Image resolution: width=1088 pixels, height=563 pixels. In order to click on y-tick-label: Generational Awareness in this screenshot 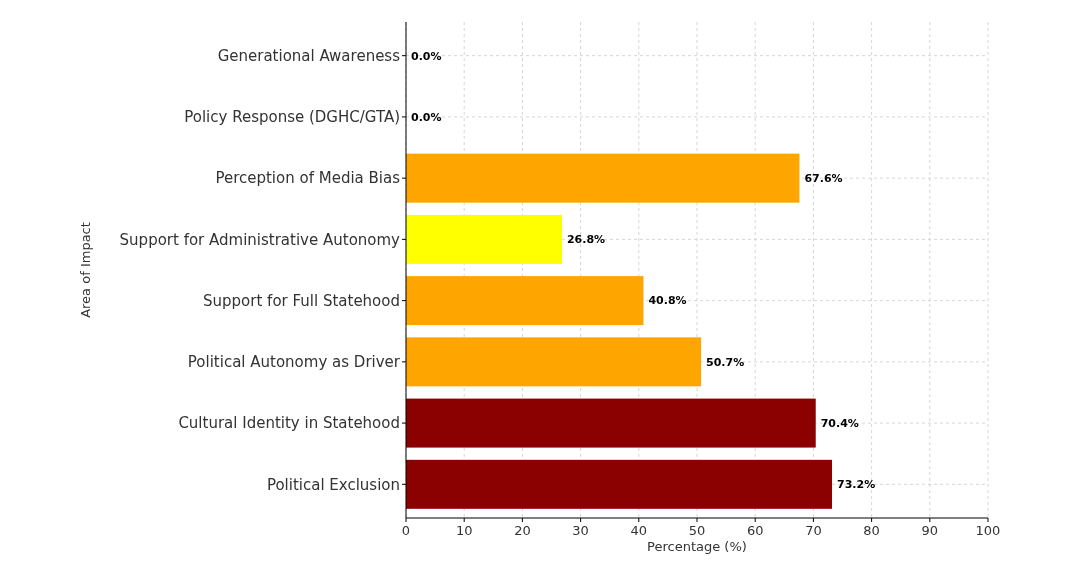, I will do `click(309, 55)`.